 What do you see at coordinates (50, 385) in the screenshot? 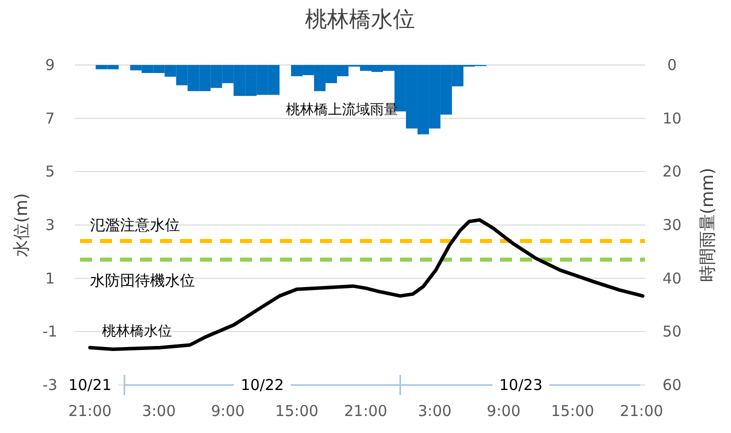
I see `y-tick-label: -3` at bounding box center [50, 385].